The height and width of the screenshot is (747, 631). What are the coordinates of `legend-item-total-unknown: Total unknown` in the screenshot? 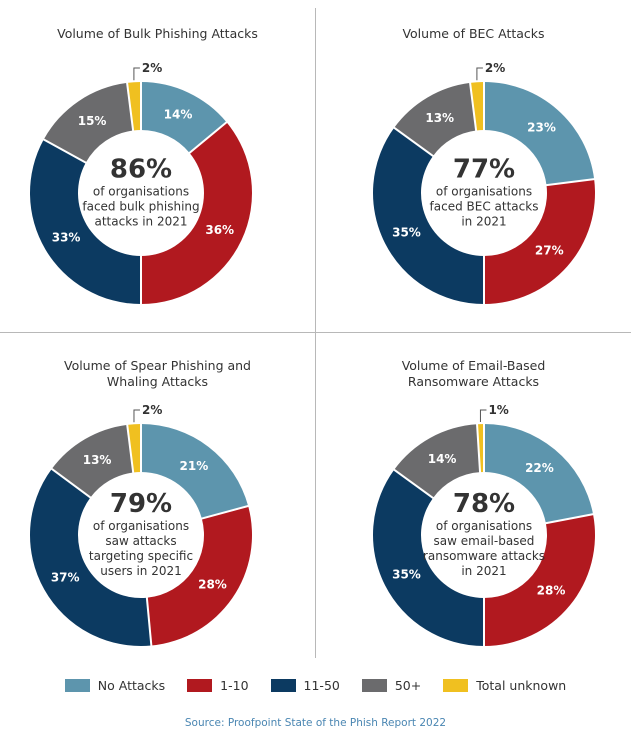 It's located at (504, 685).